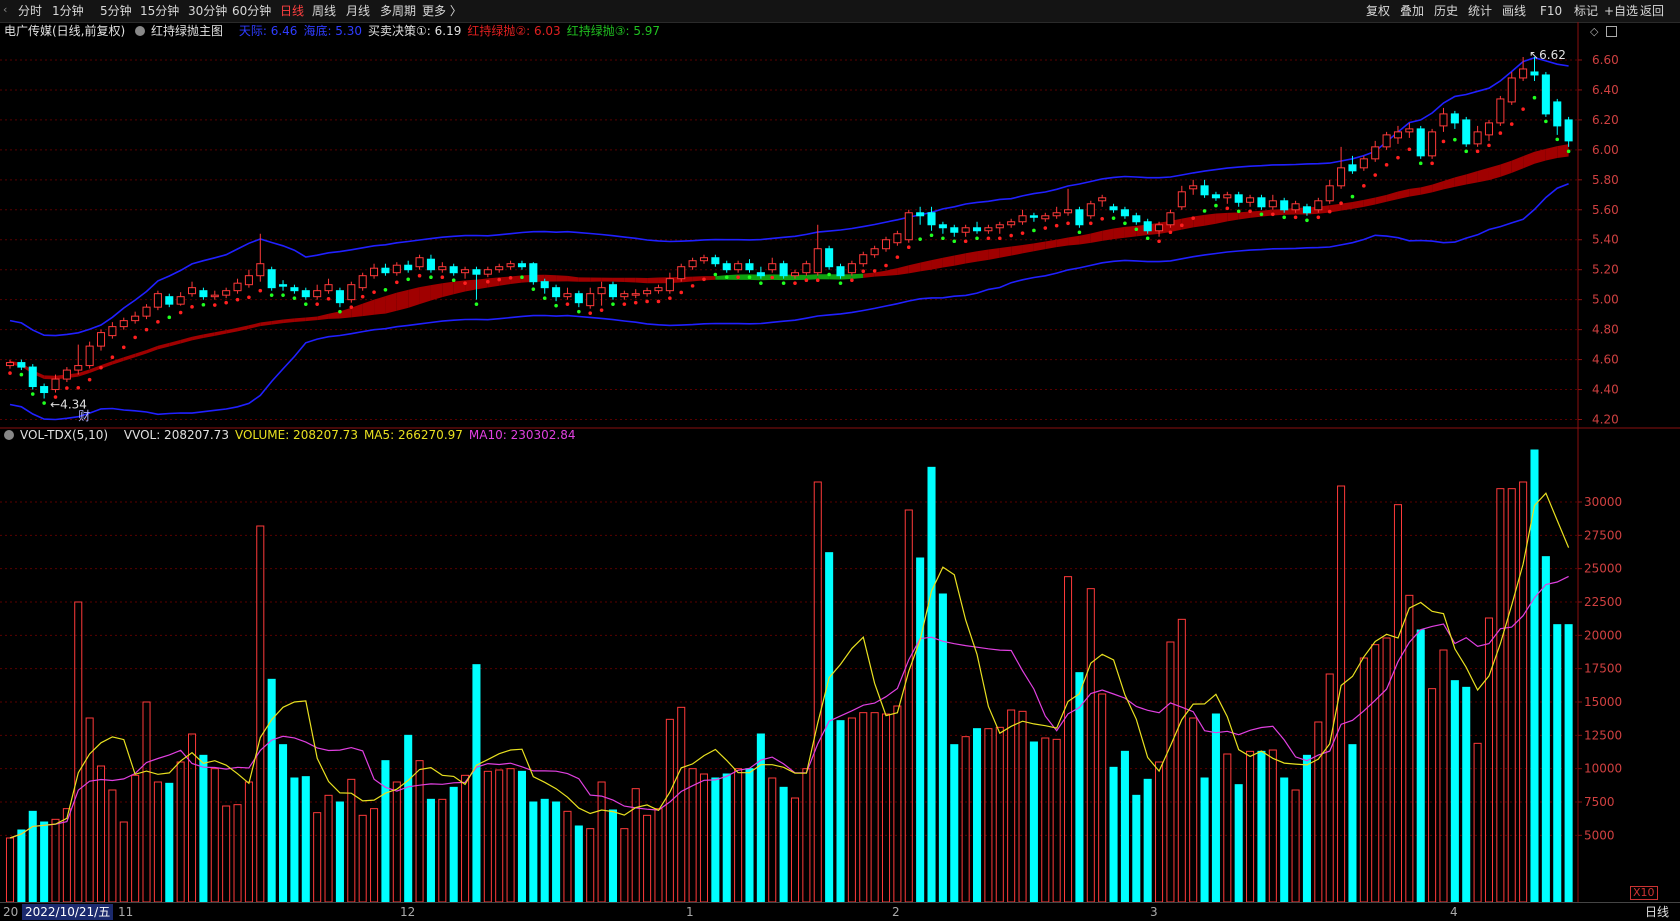 This screenshot has width=1680, height=921. What do you see at coordinates (1599, 802) in the screenshot?
I see `volume-tick-label: 7500` at bounding box center [1599, 802].